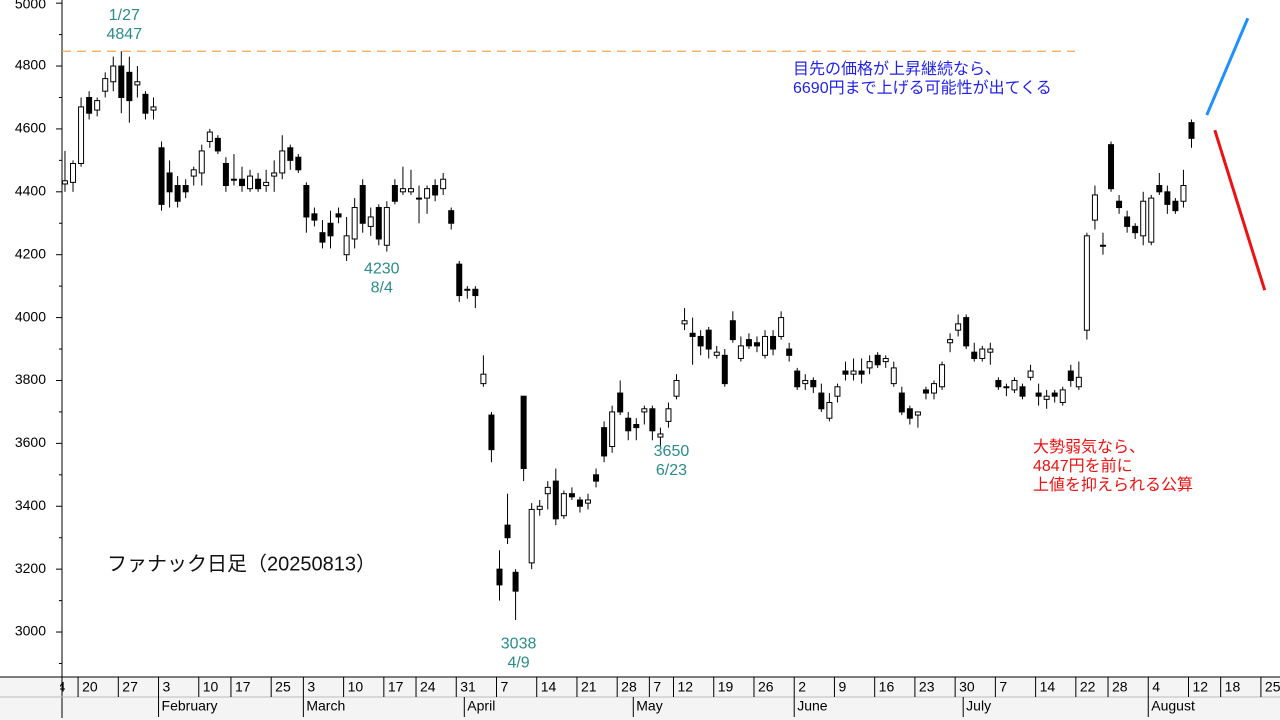 The height and width of the screenshot is (720, 1280). I want to click on x-axis-band, so click(640, 698).